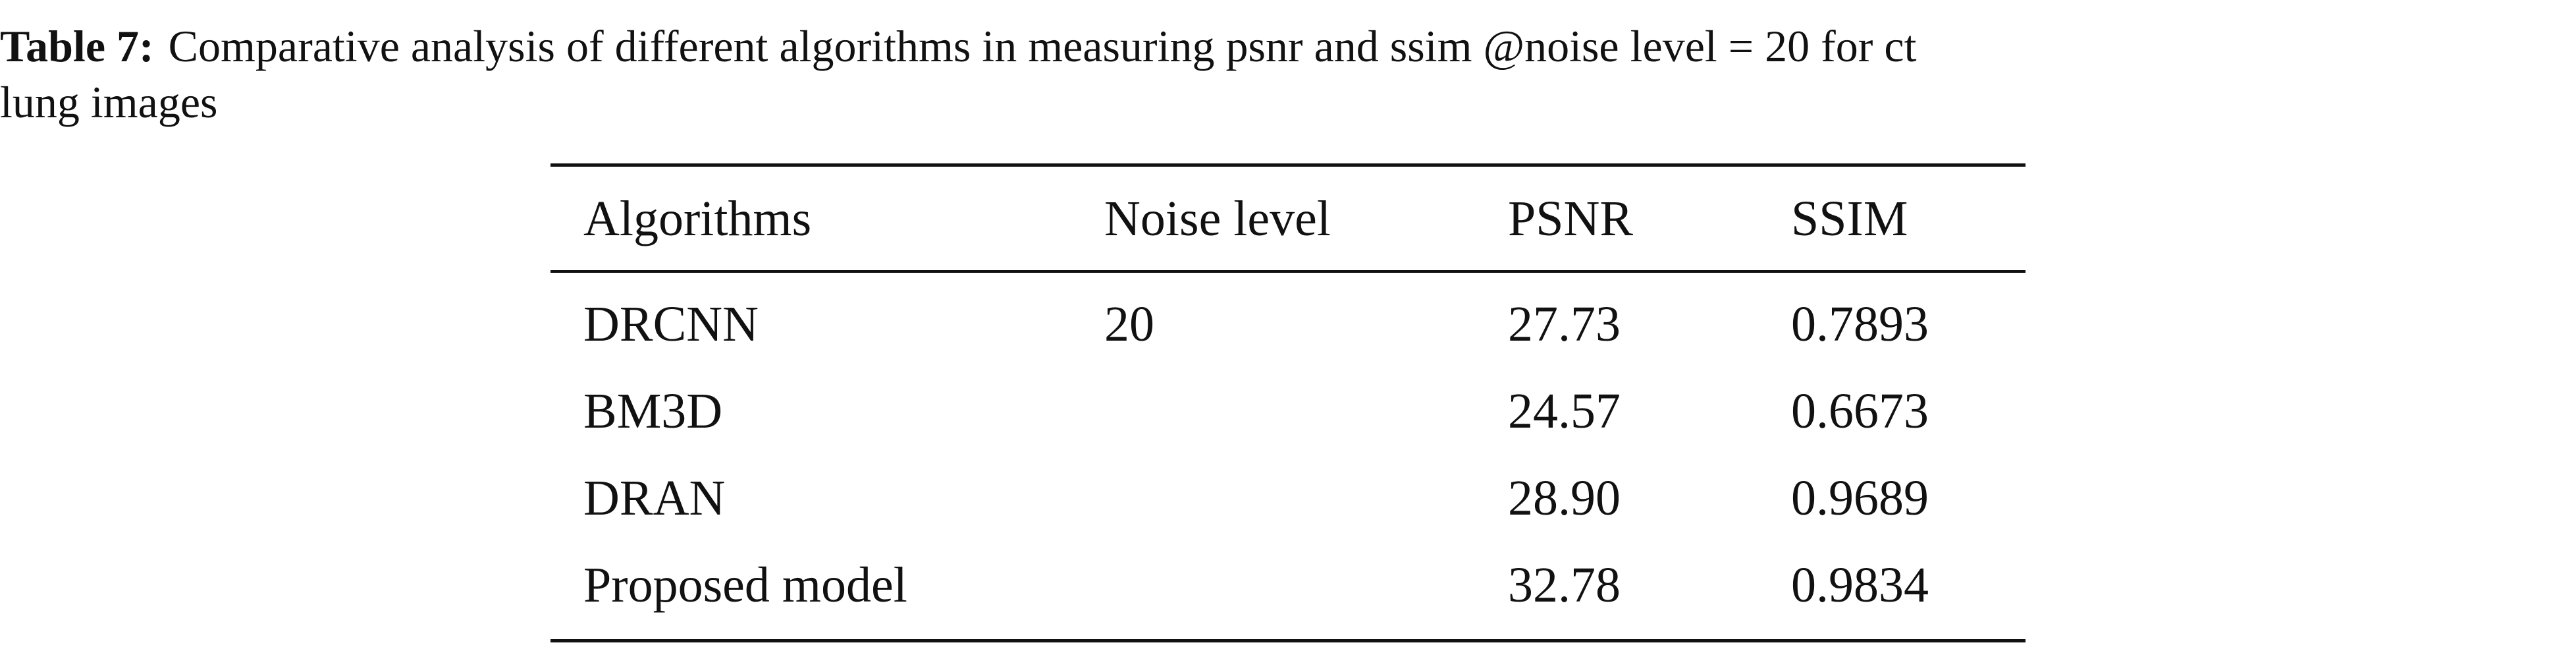 Image resolution: width=2576 pixels, height=651 pixels. What do you see at coordinates (1565, 585) in the screenshot?
I see `table-cell: 32.78` at bounding box center [1565, 585].